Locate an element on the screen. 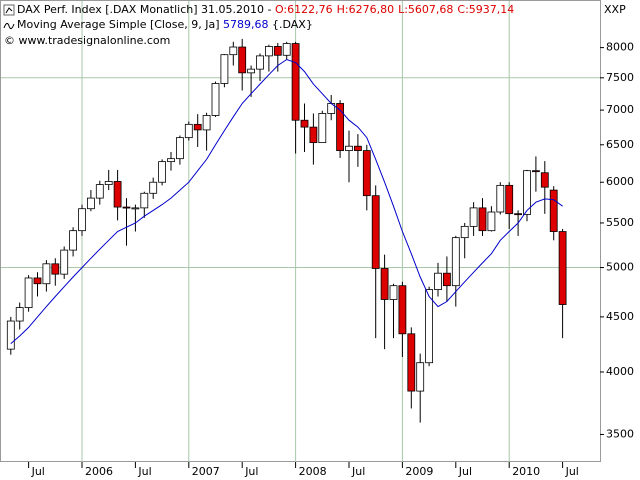 The width and height of the screenshot is (640, 480). ma-value: 5789,68 is located at coordinates (246, 24).